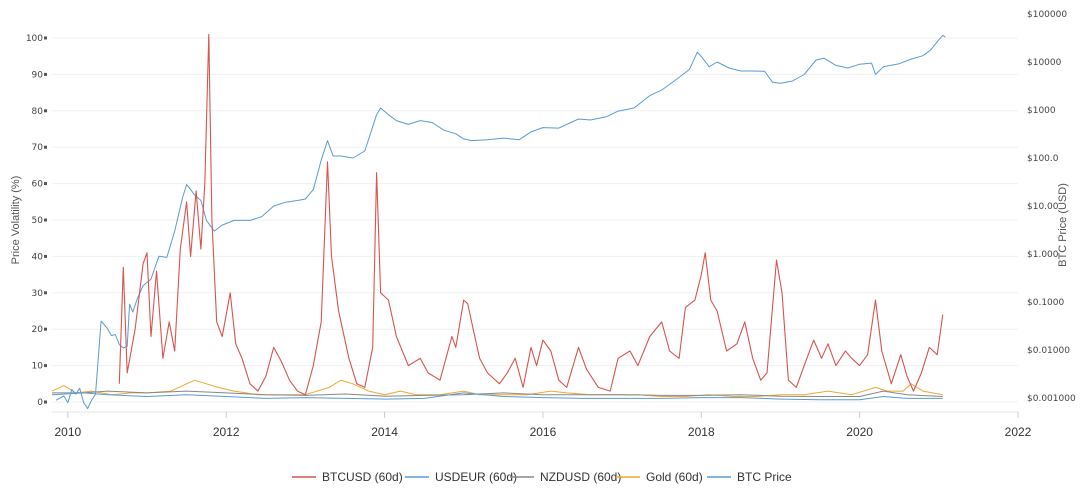  Describe the element at coordinates (476, 477) in the screenshot. I see `legend-label: USDEUR (60d)` at that location.